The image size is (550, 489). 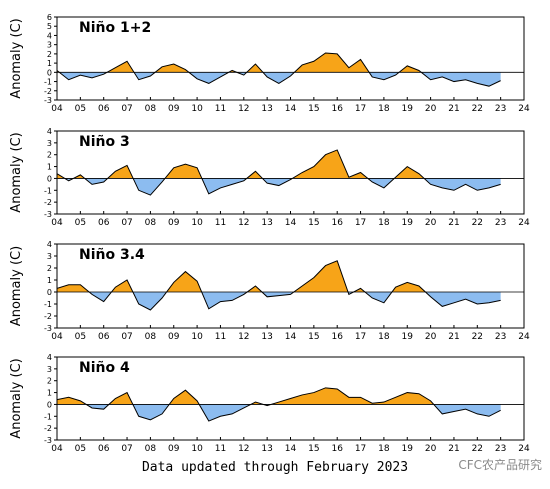 What do you see at coordinates (49, 26) in the screenshot?
I see `y-tick-label: 5` at bounding box center [49, 26].